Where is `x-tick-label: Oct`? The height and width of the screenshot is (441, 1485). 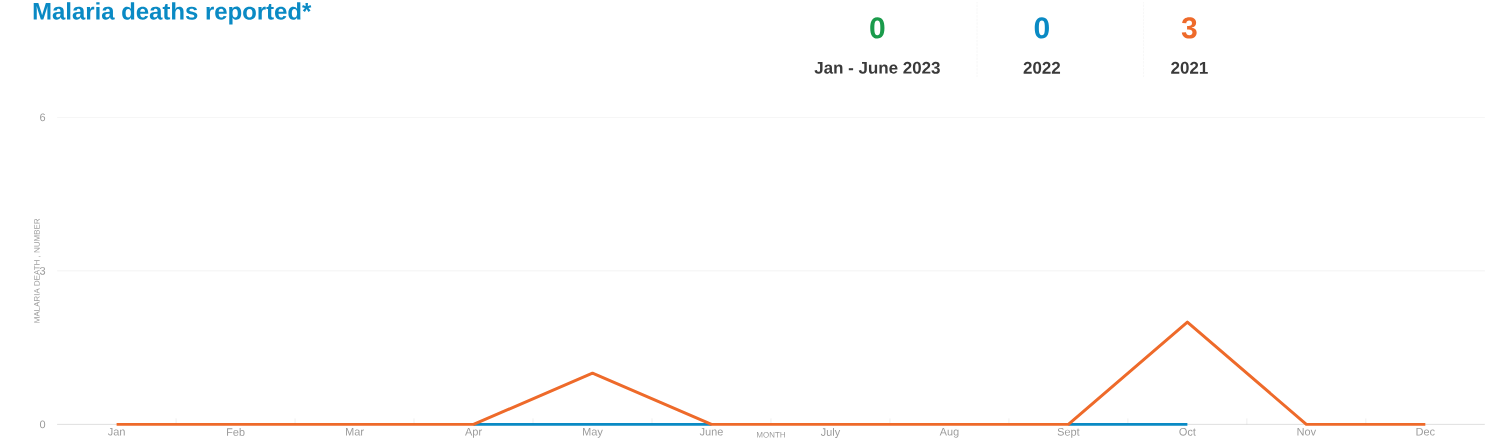
x-tick-label: Oct is located at coordinates (1187, 431).